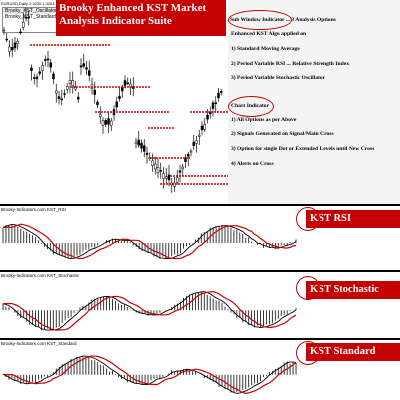 The width and height of the screenshot is (400, 400). What do you see at coordinates (308, 353) in the screenshot?
I see `kst-standard-oval` at bounding box center [308, 353].